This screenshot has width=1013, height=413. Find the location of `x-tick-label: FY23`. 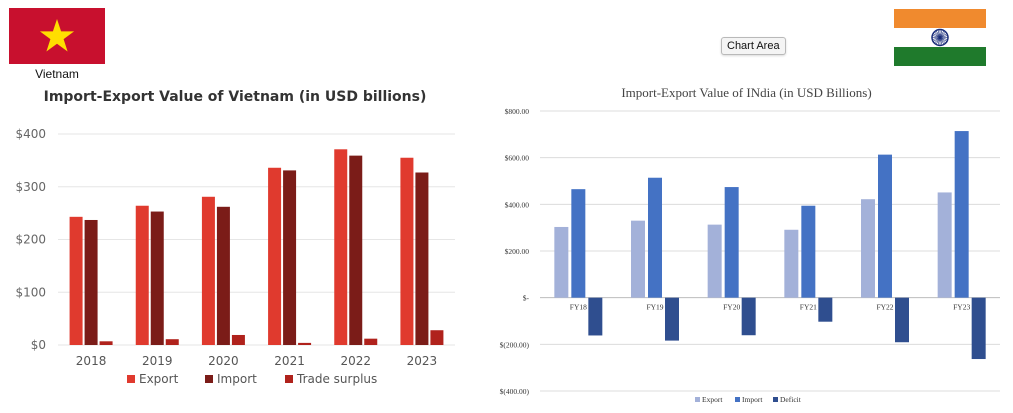

x-tick-label: FY23 is located at coordinates (961, 307).